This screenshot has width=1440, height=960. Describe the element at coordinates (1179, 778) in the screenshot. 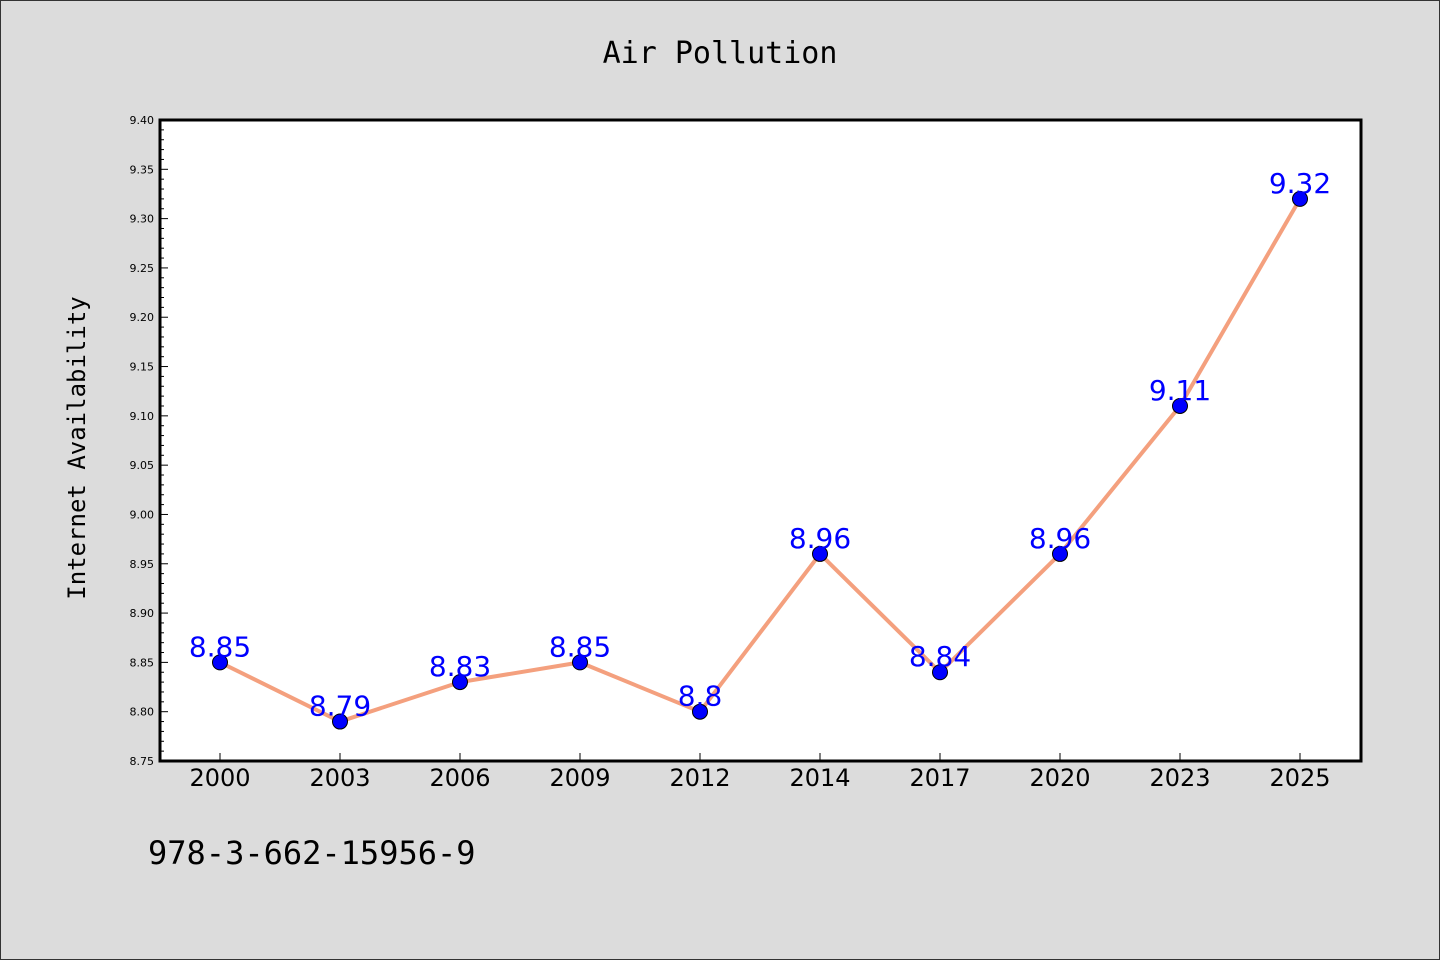

I see `x-tick-label: 2023` at that location.